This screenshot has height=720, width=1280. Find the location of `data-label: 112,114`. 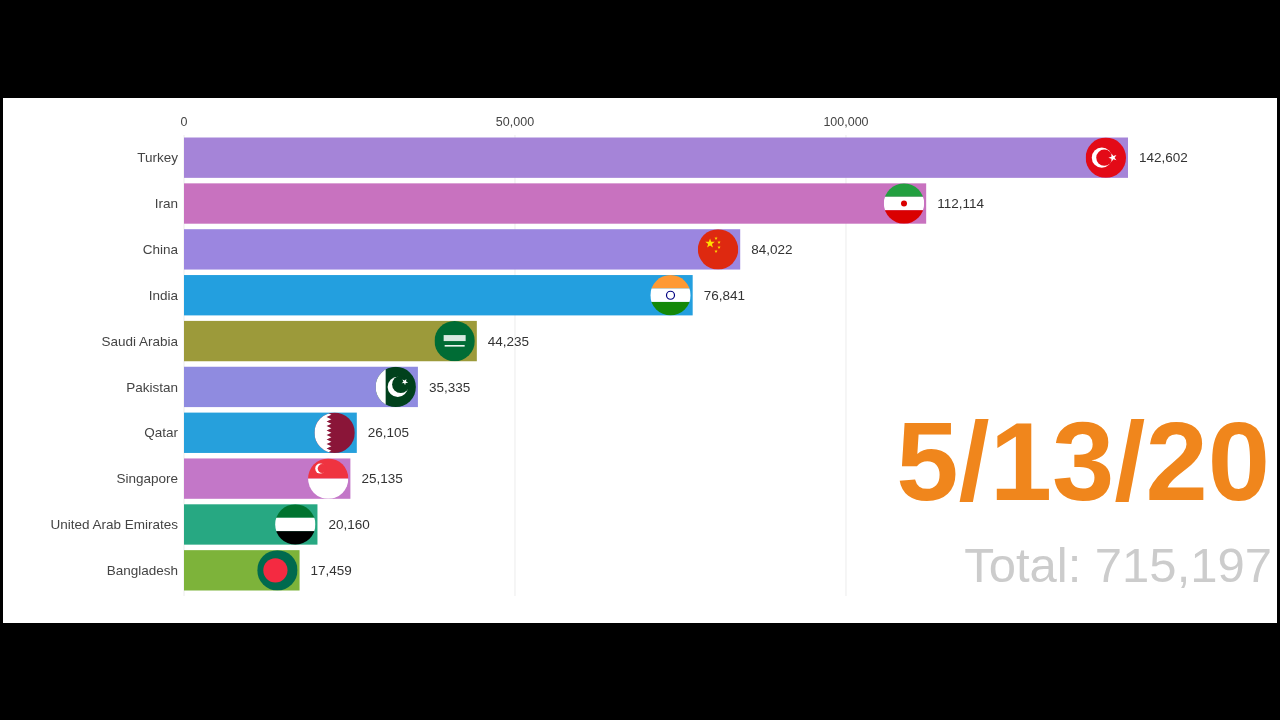

data-label: 112,114 is located at coordinates (961, 204).